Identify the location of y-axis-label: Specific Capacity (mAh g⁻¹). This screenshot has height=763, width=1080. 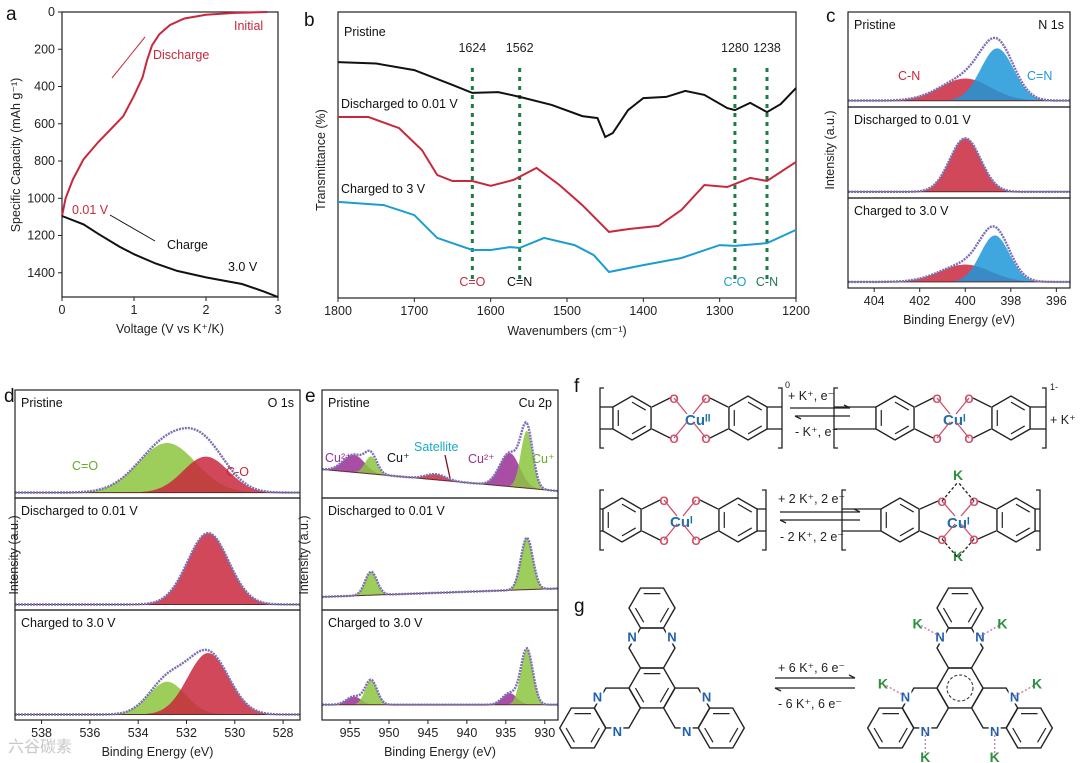
(16, 155).